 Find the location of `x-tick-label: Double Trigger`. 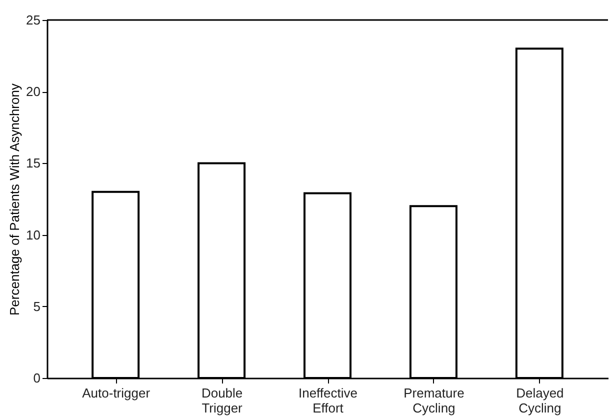

x-tick-label: Double Trigger is located at coordinates (222, 401).